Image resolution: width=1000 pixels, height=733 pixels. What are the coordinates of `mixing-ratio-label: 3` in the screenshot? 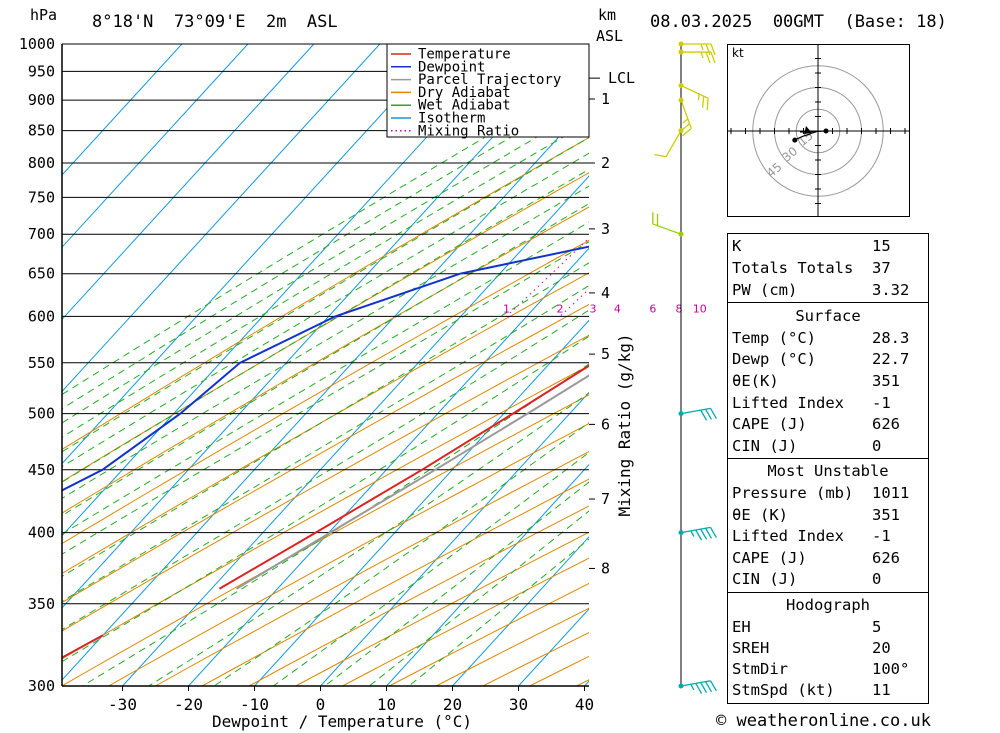 It's located at (593, 308).